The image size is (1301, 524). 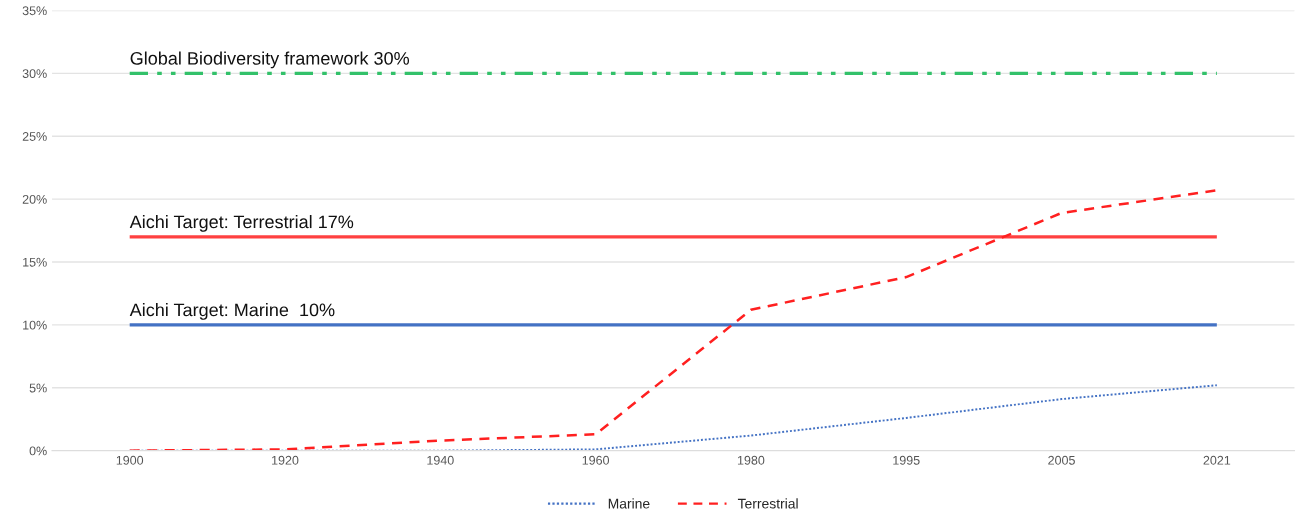 What do you see at coordinates (440, 460) in the screenshot?
I see `x-tick-label: 1940` at bounding box center [440, 460].